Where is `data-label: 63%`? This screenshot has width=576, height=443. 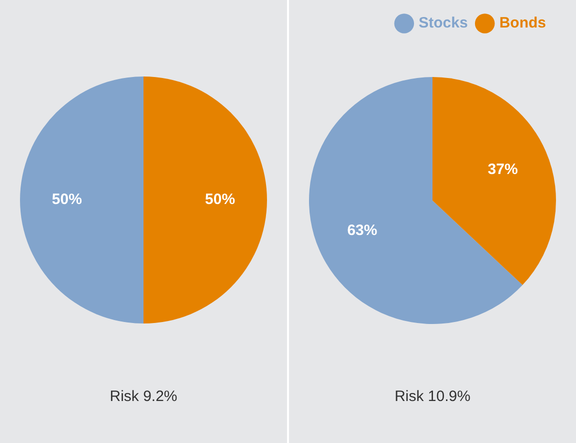
data-label: 63% is located at coordinates (362, 231).